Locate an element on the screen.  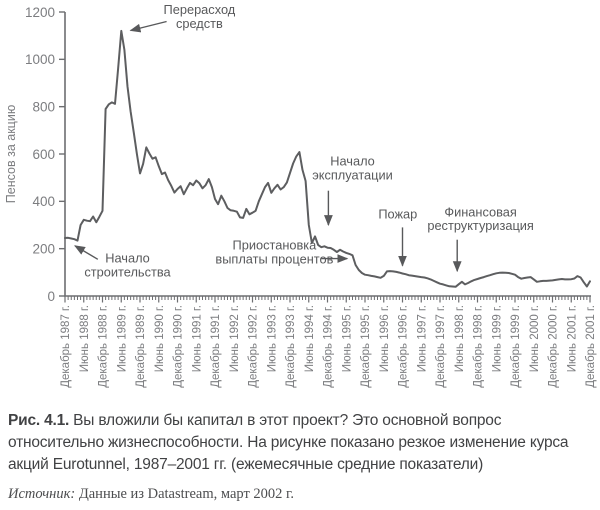
x-tick-label: Декабрь 1991 г. is located at coordinates (216, 346).